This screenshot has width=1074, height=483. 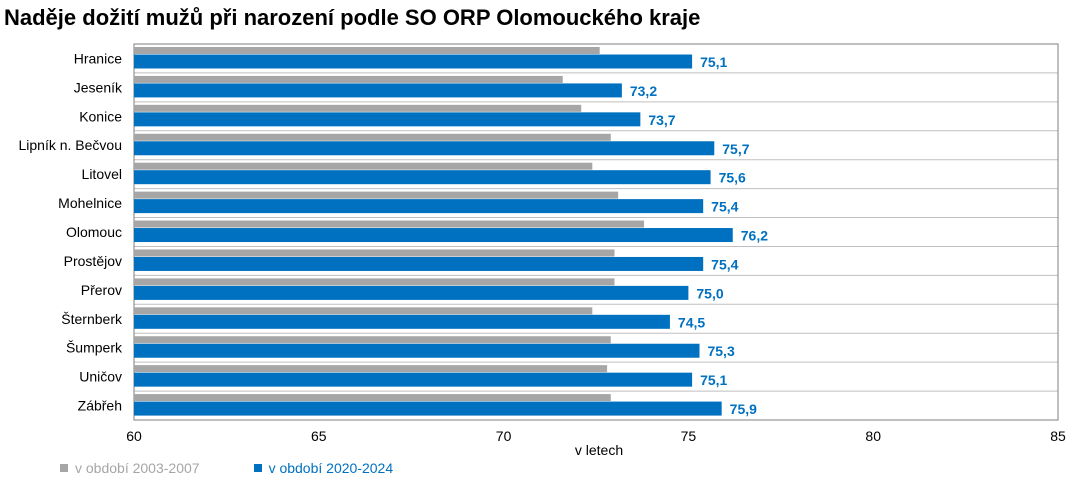 What do you see at coordinates (754, 236) in the screenshot?
I see `value-label-olomouc: 76,2` at bounding box center [754, 236].